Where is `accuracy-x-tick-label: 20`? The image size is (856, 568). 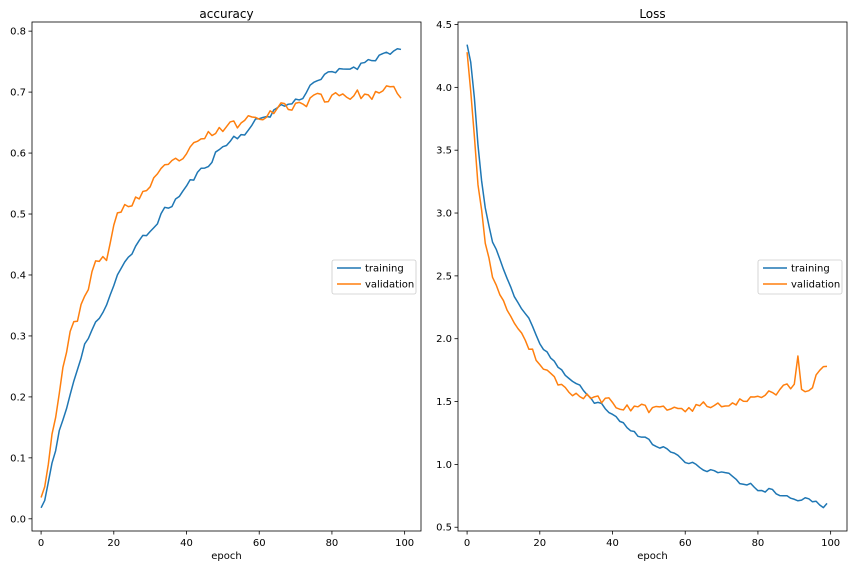 accuracy-x-tick-label: 20 is located at coordinates (113, 543).